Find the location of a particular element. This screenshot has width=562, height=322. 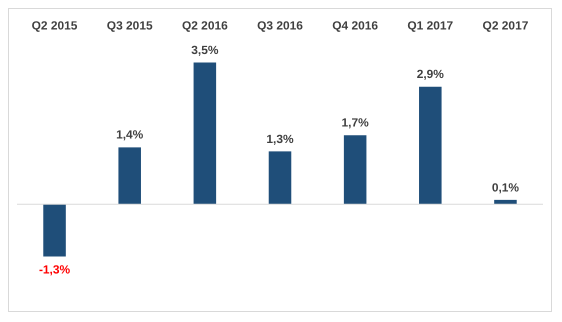

x-tick-label: Q2 2016 is located at coordinates (205, 25).